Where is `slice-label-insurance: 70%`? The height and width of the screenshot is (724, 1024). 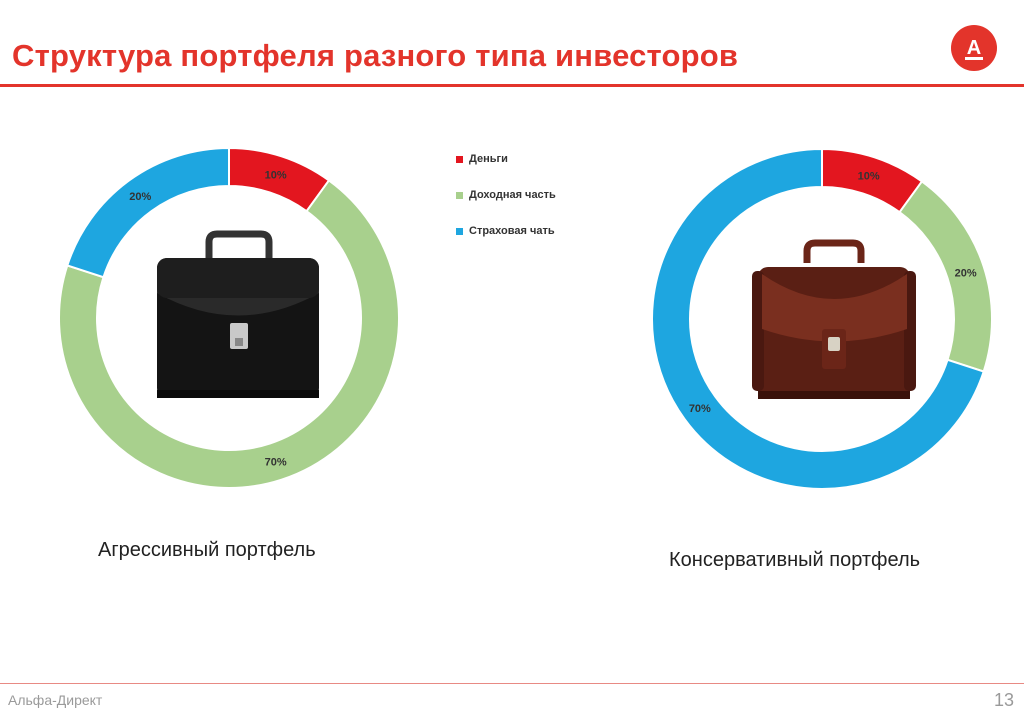 slice-label-insurance: 70% is located at coordinates (700, 409).